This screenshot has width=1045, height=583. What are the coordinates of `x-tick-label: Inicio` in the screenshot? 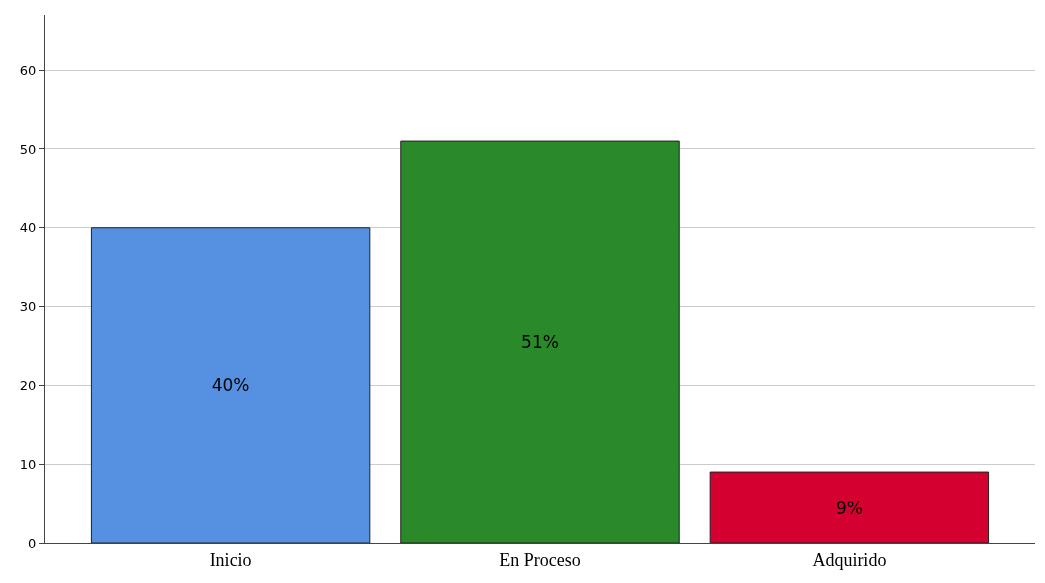 It's located at (230, 559).